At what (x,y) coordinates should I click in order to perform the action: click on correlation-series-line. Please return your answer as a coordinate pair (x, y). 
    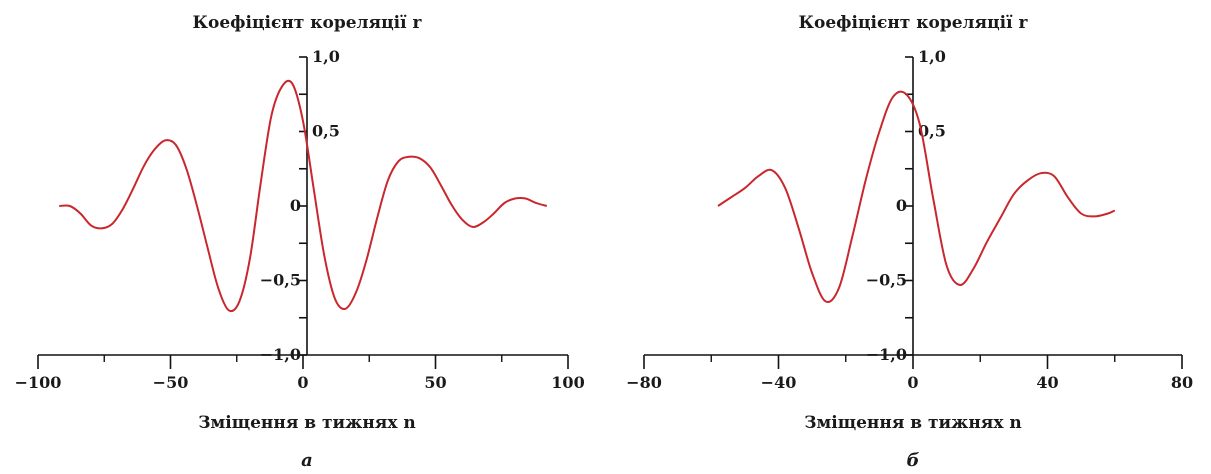
    Looking at the image, I should click on (916, 196).